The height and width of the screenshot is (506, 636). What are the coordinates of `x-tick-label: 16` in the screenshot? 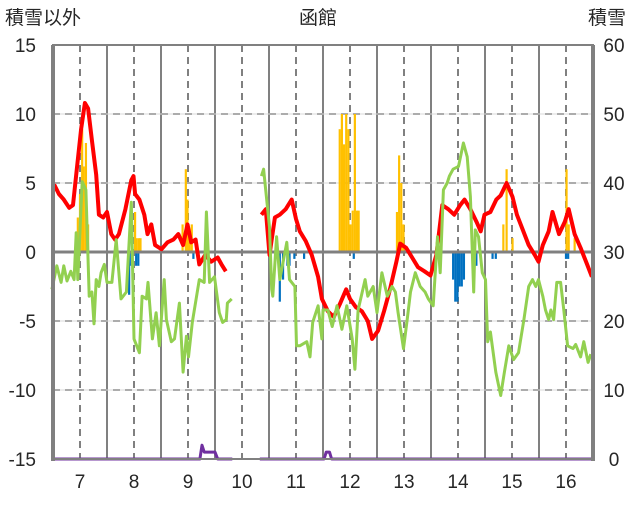 It's located at (565, 482).